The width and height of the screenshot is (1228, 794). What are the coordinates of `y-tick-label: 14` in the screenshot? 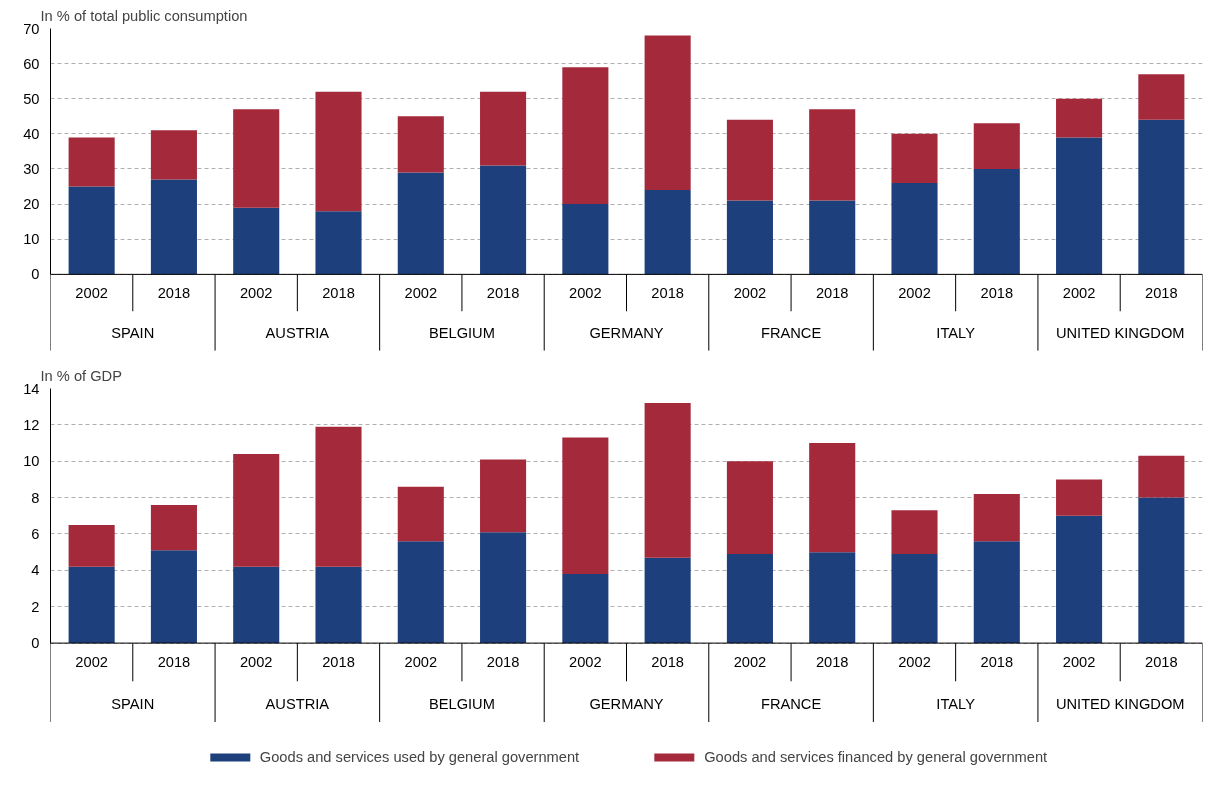 It's located at (31, 388).